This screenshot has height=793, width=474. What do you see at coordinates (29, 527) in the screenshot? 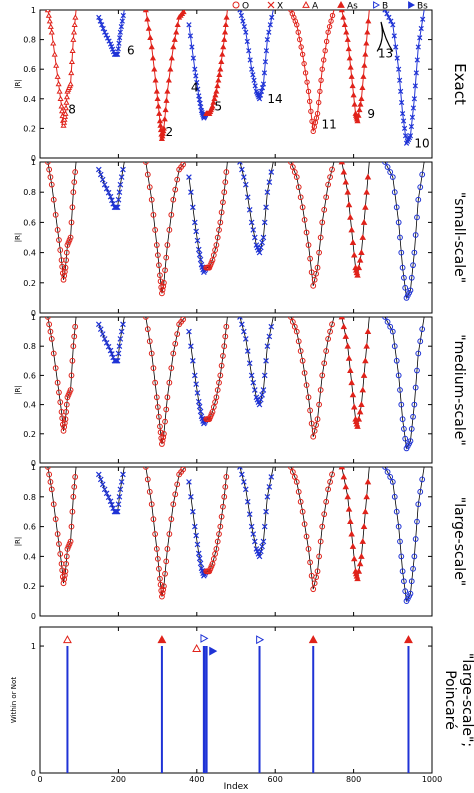
I see `y-tick-label: 0.6` at bounding box center [29, 527].